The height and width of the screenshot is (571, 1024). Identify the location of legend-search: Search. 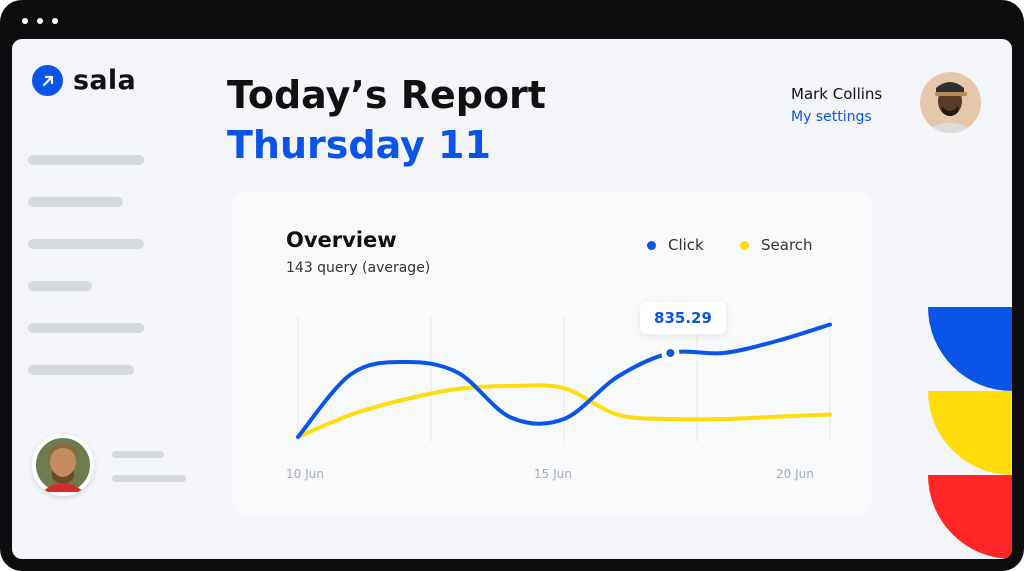
(776, 245).